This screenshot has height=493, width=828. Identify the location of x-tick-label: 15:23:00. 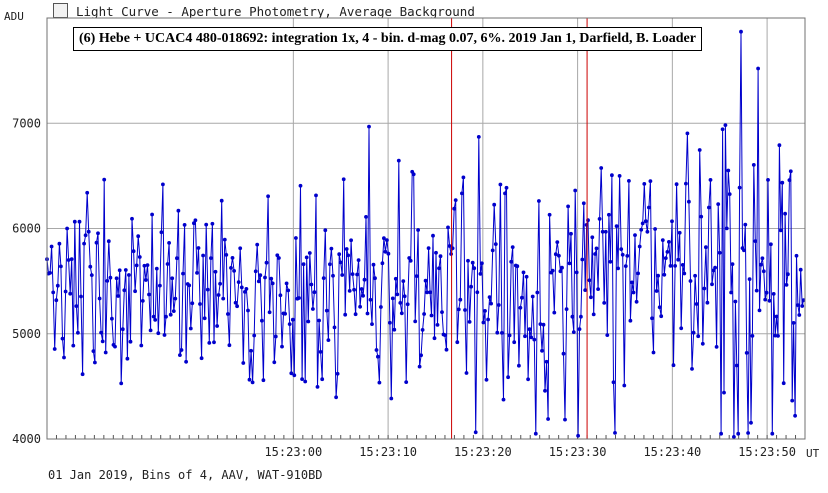
(293, 452).